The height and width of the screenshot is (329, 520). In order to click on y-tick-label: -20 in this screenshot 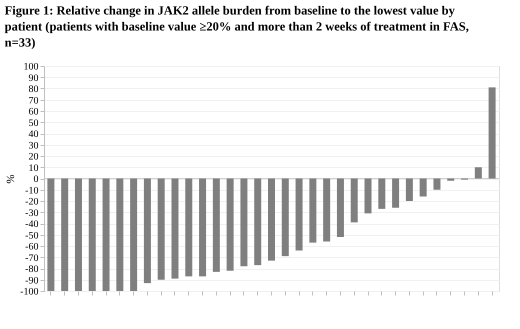, I will do `click(31, 202)`.